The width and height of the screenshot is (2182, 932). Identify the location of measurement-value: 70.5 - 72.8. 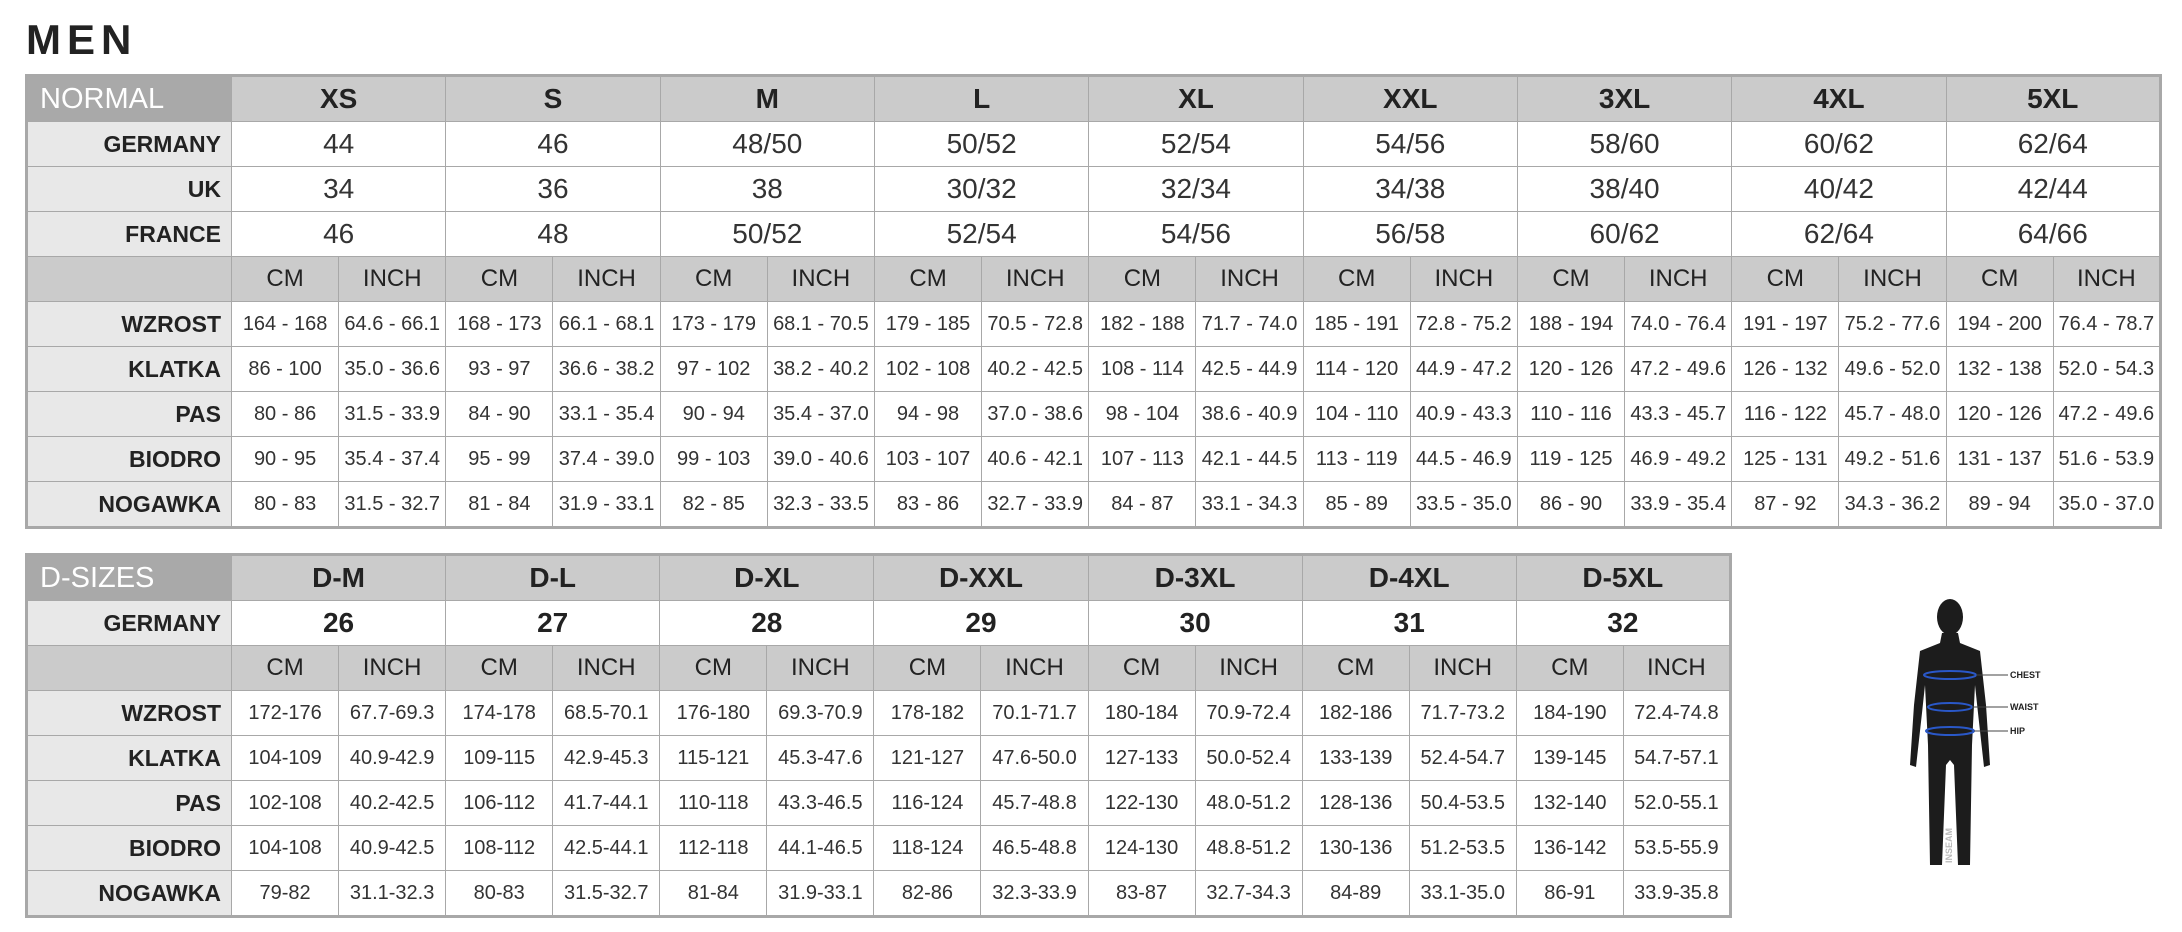
(1035, 324).